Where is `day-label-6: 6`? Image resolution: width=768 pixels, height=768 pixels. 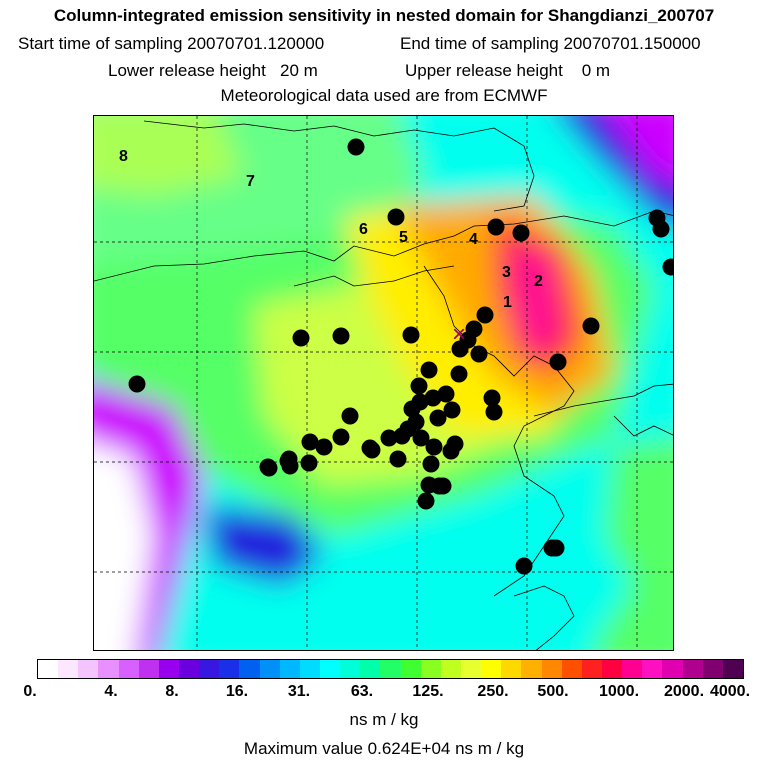 day-label-6: 6 is located at coordinates (363, 229).